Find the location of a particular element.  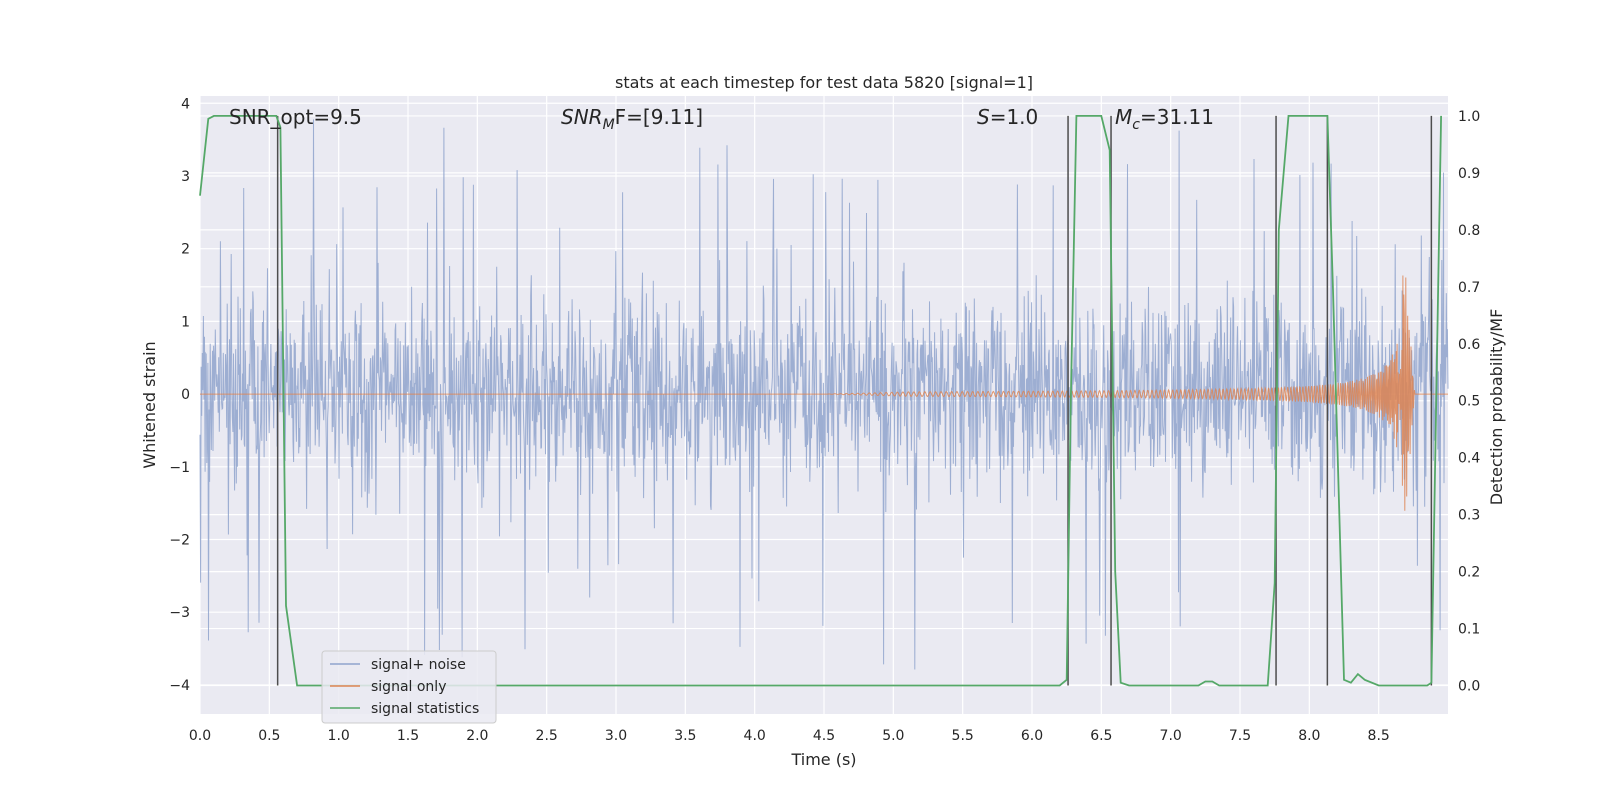

y-right-tick-label-9: 0.1 is located at coordinates (1469, 630).